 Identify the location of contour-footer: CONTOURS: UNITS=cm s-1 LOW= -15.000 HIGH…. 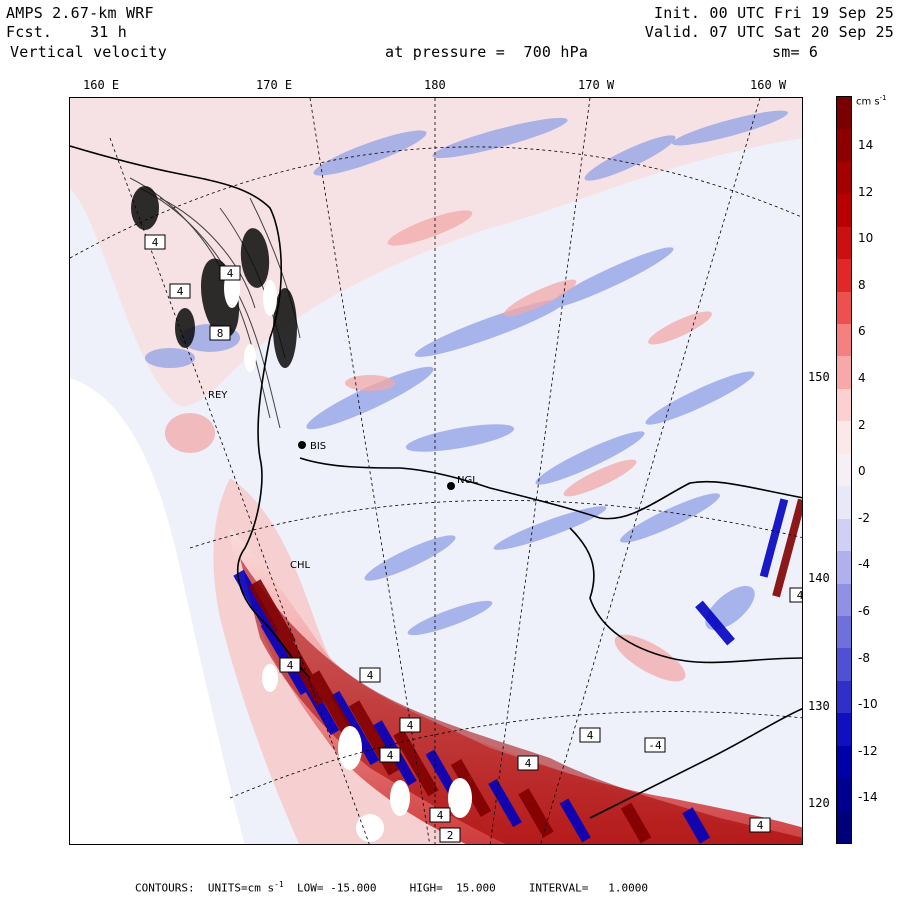
(391, 887).